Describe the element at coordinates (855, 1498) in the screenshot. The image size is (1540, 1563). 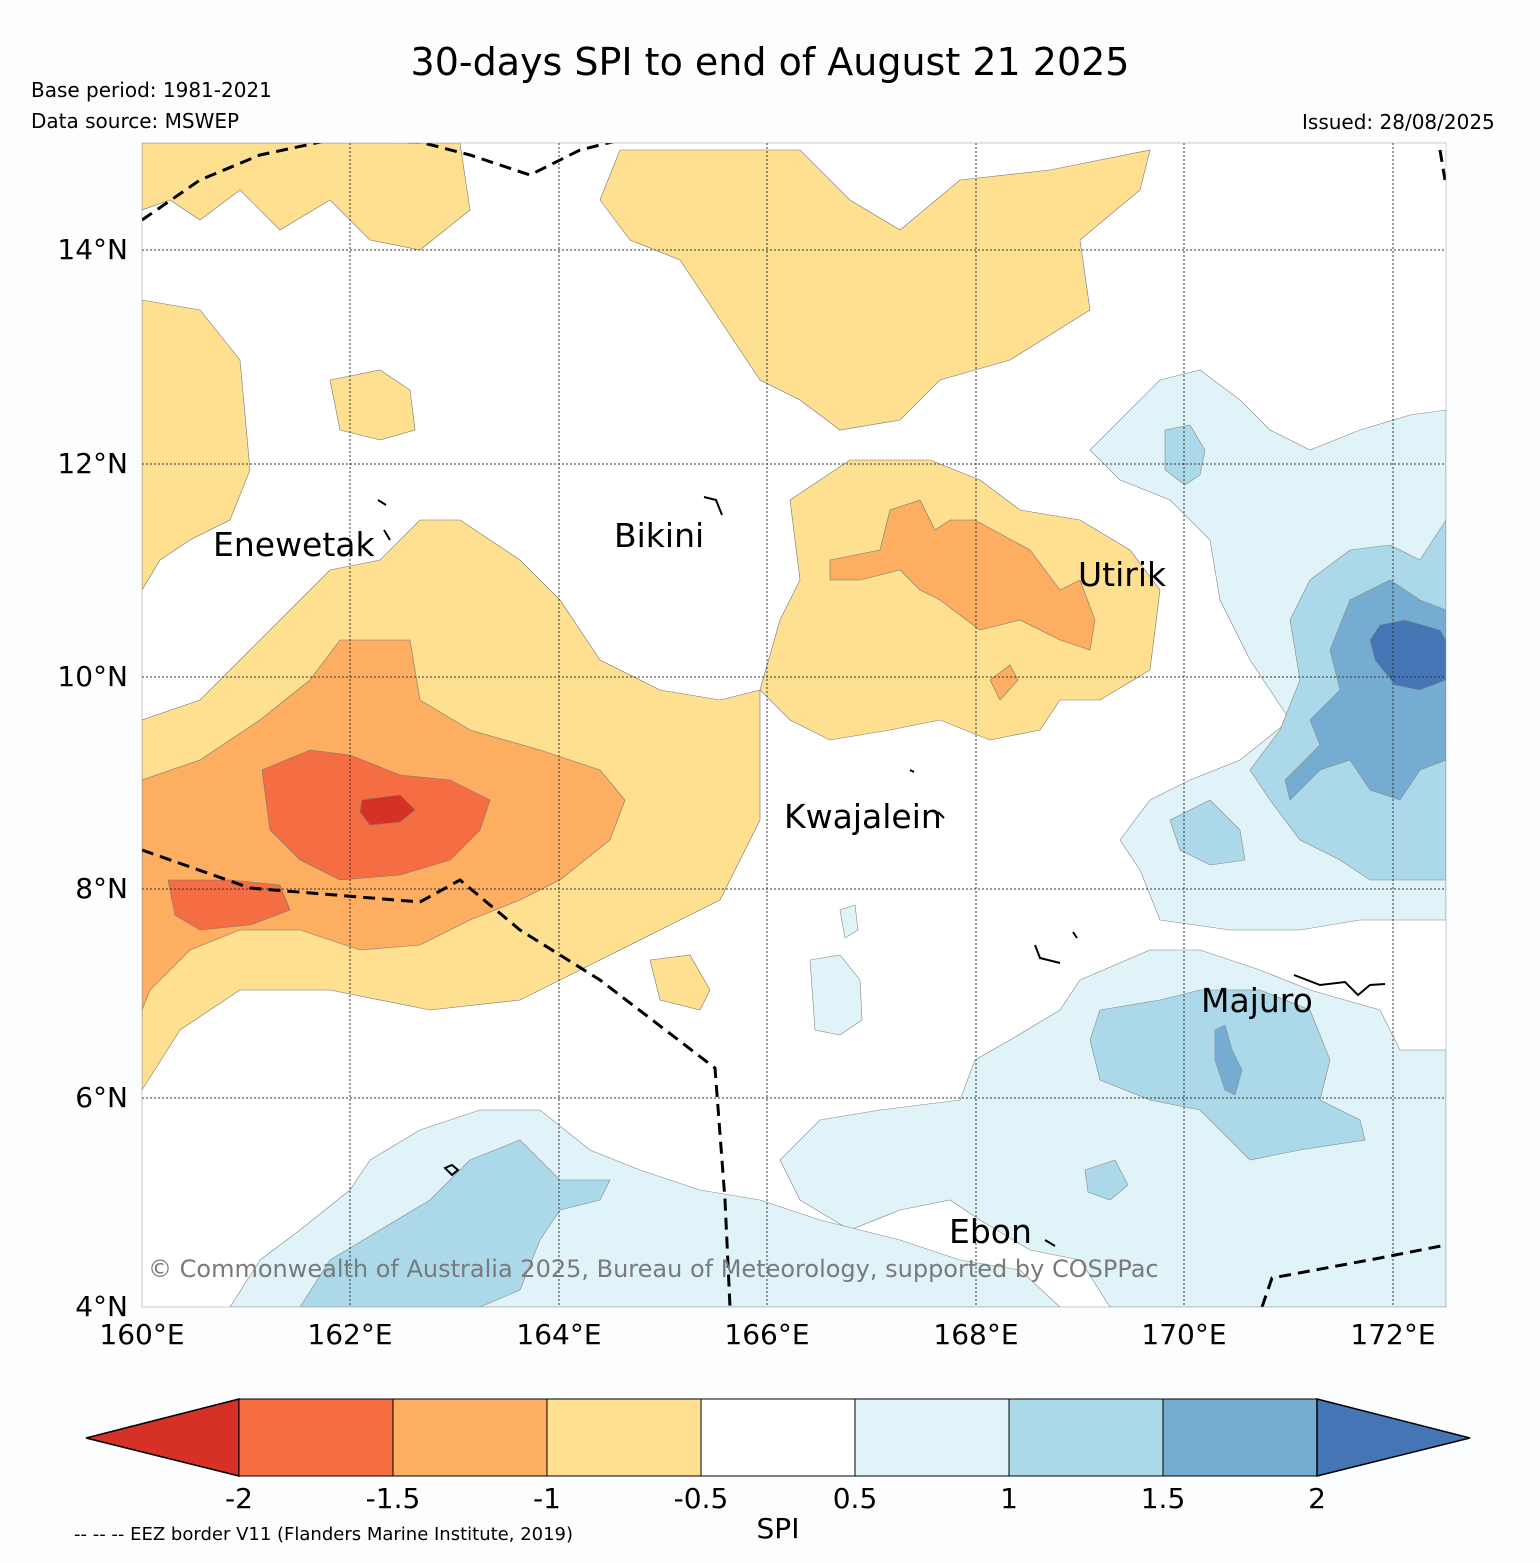
I see `colorbar-tick-4: 0.5` at that location.